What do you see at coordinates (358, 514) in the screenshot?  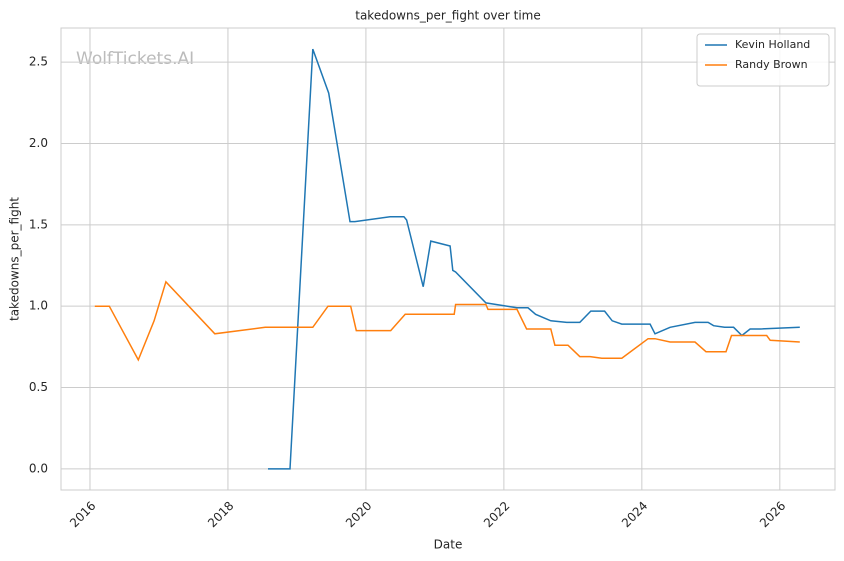 I see `x-tick-label: 2020` at bounding box center [358, 514].